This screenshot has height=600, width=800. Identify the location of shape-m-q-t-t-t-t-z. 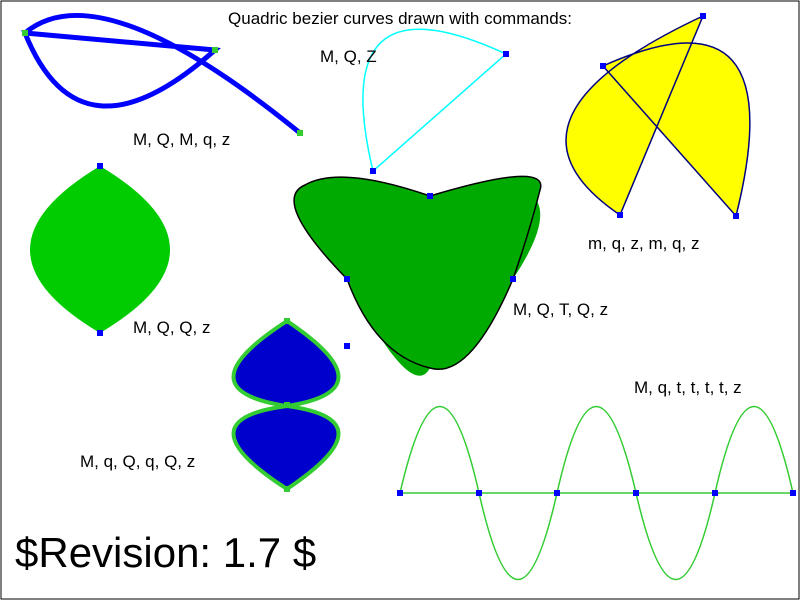
(596, 493).